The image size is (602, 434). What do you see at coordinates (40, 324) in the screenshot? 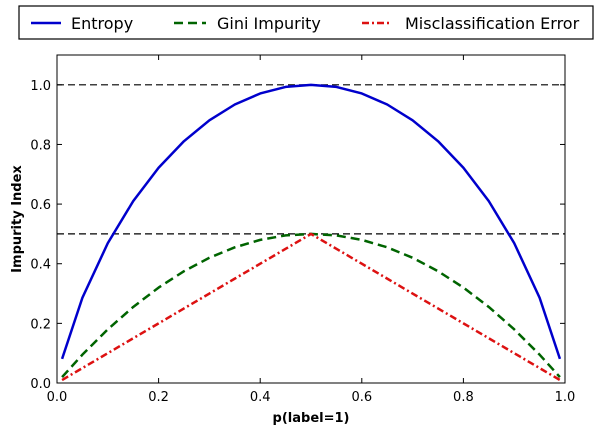
I see `y-tick-label: 0.2` at bounding box center [40, 324].